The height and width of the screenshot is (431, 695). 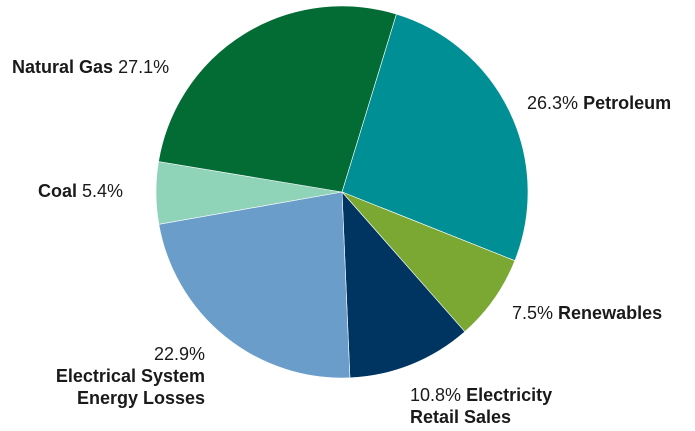 What do you see at coordinates (403, 285) in the screenshot?
I see `pie-slice-electricity-retail-sales` at bounding box center [403, 285].